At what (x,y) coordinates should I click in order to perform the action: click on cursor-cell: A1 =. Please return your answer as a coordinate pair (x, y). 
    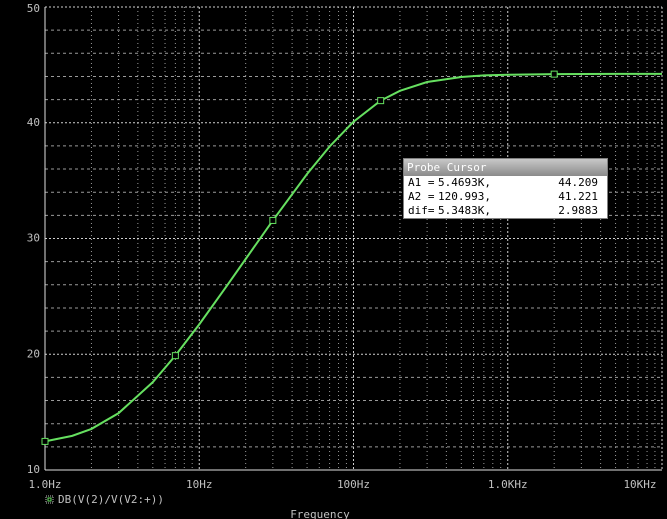
    Looking at the image, I should click on (421, 182).